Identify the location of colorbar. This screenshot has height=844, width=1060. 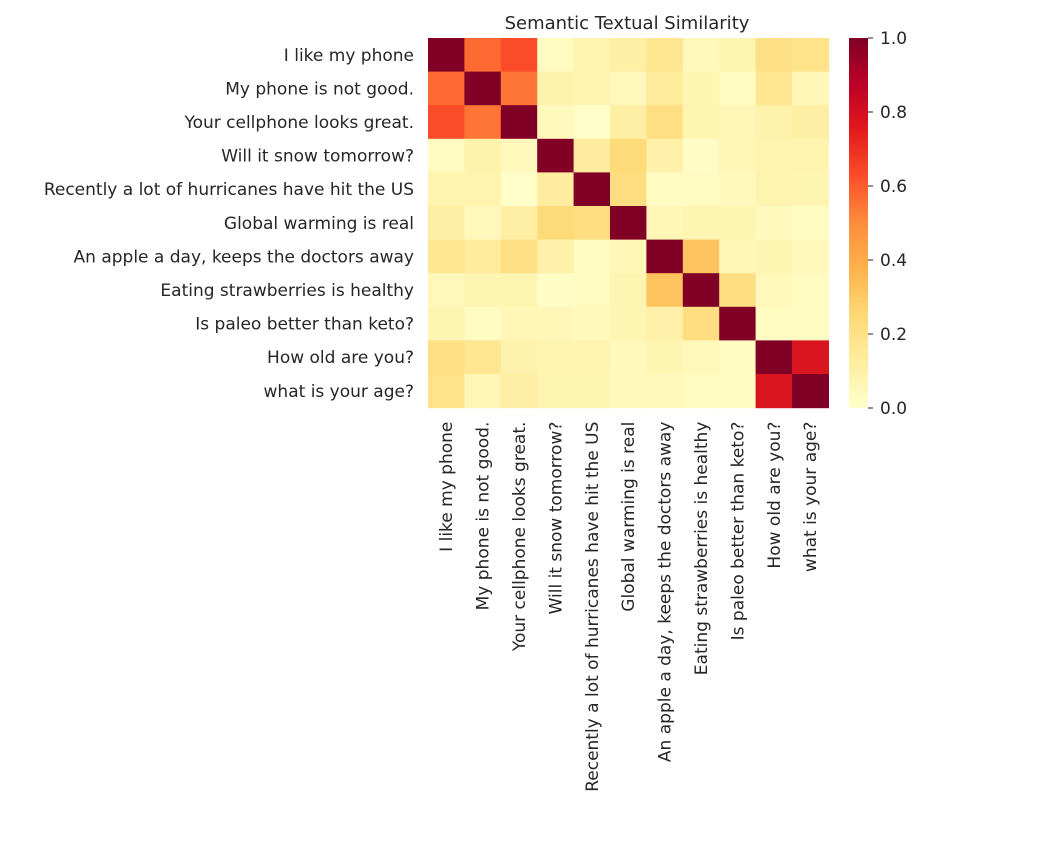
(858, 223).